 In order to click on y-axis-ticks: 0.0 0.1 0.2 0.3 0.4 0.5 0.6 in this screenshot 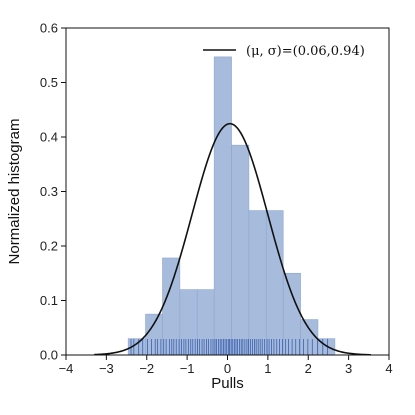, I will do `click(53, 192)`.